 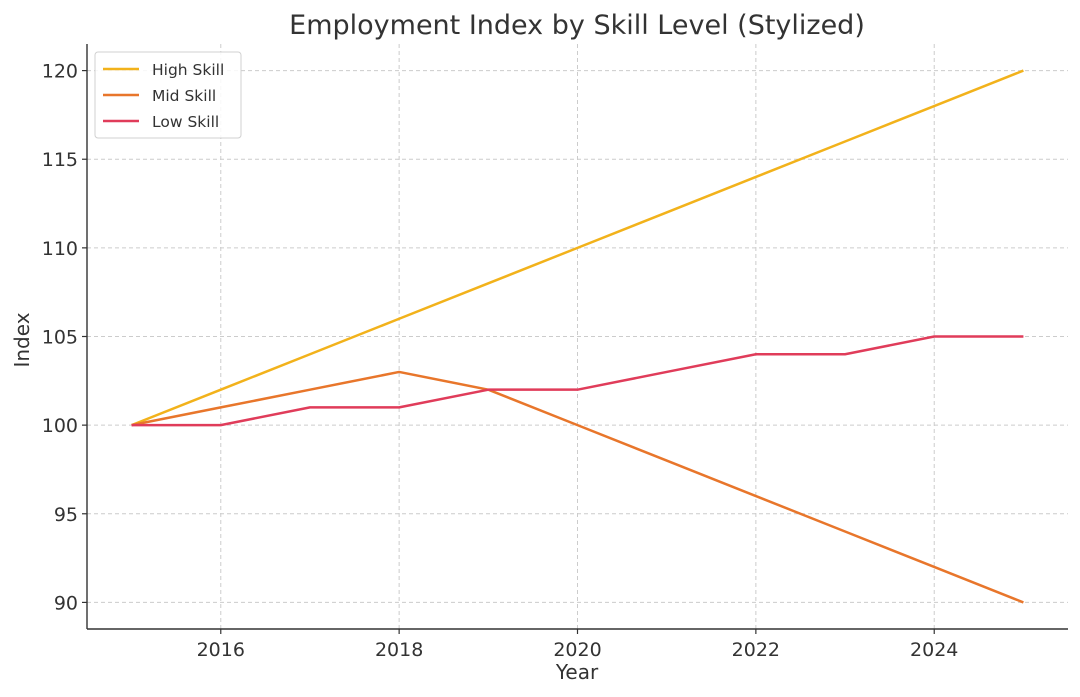 What do you see at coordinates (188, 70) in the screenshot?
I see `legend-label-high-skill: High Skill` at bounding box center [188, 70].